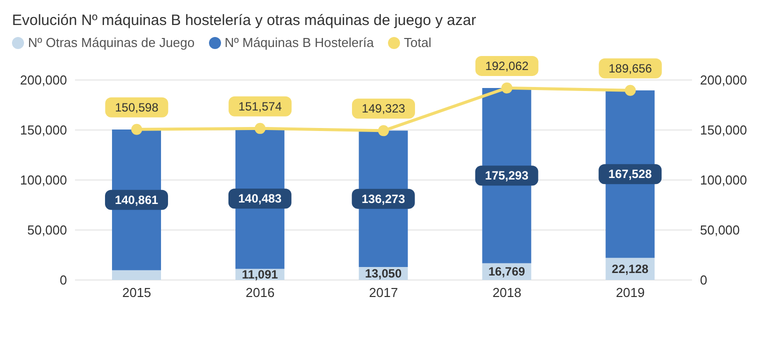 The height and width of the screenshot is (345, 767). I want to click on y-tick-label: 100,000, so click(43, 180).